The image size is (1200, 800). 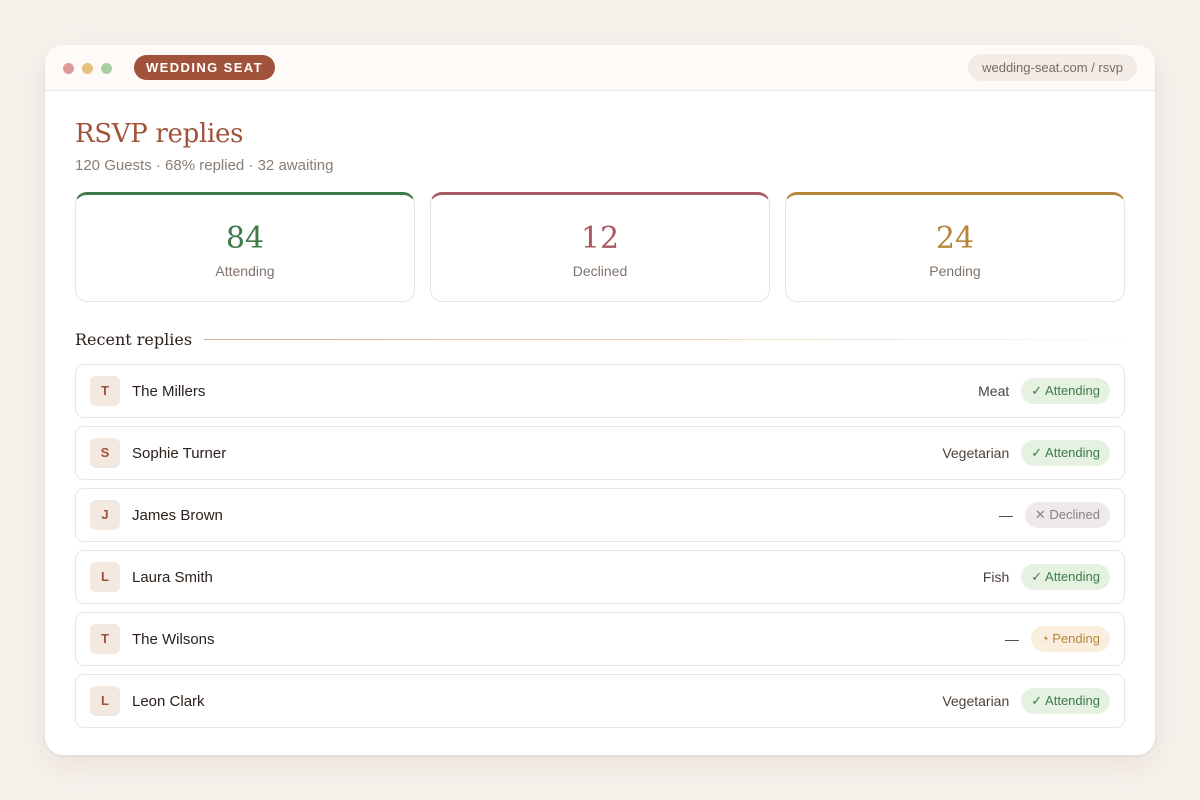 What do you see at coordinates (955, 238) in the screenshot?
I see `stat-value: 24` at bounding box center [955, 238].